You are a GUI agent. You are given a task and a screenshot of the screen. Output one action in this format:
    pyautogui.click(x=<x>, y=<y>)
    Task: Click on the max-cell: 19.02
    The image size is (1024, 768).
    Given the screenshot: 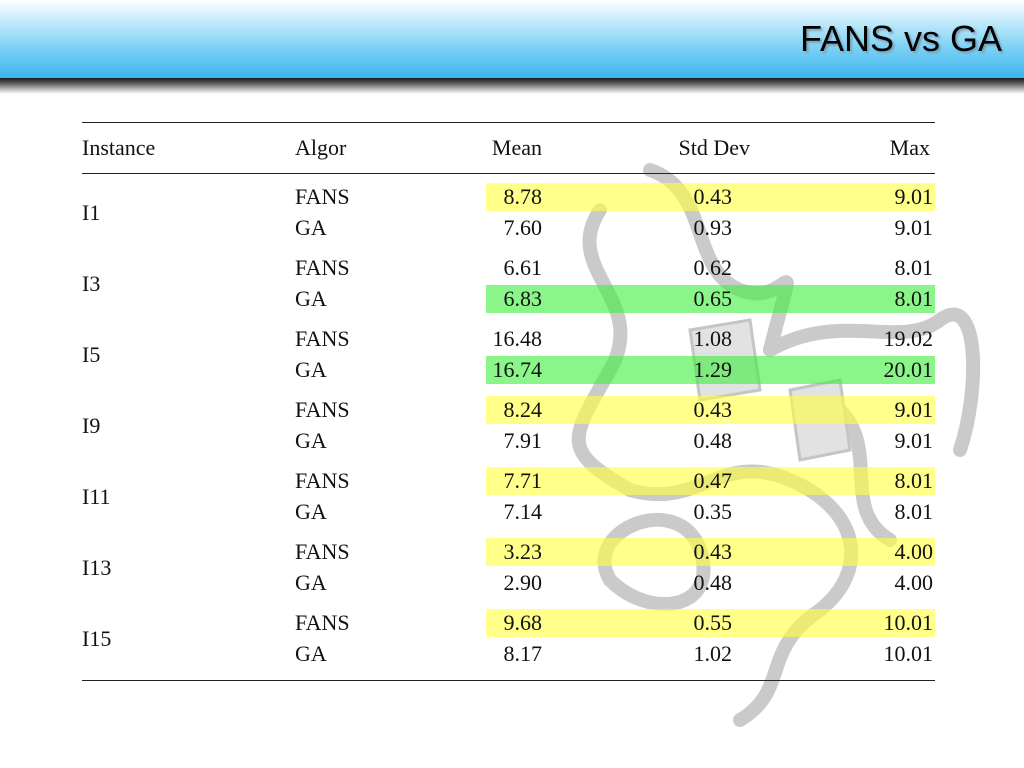 What is the action you would take?
    pyautogui.click(x=908, y=338)
    